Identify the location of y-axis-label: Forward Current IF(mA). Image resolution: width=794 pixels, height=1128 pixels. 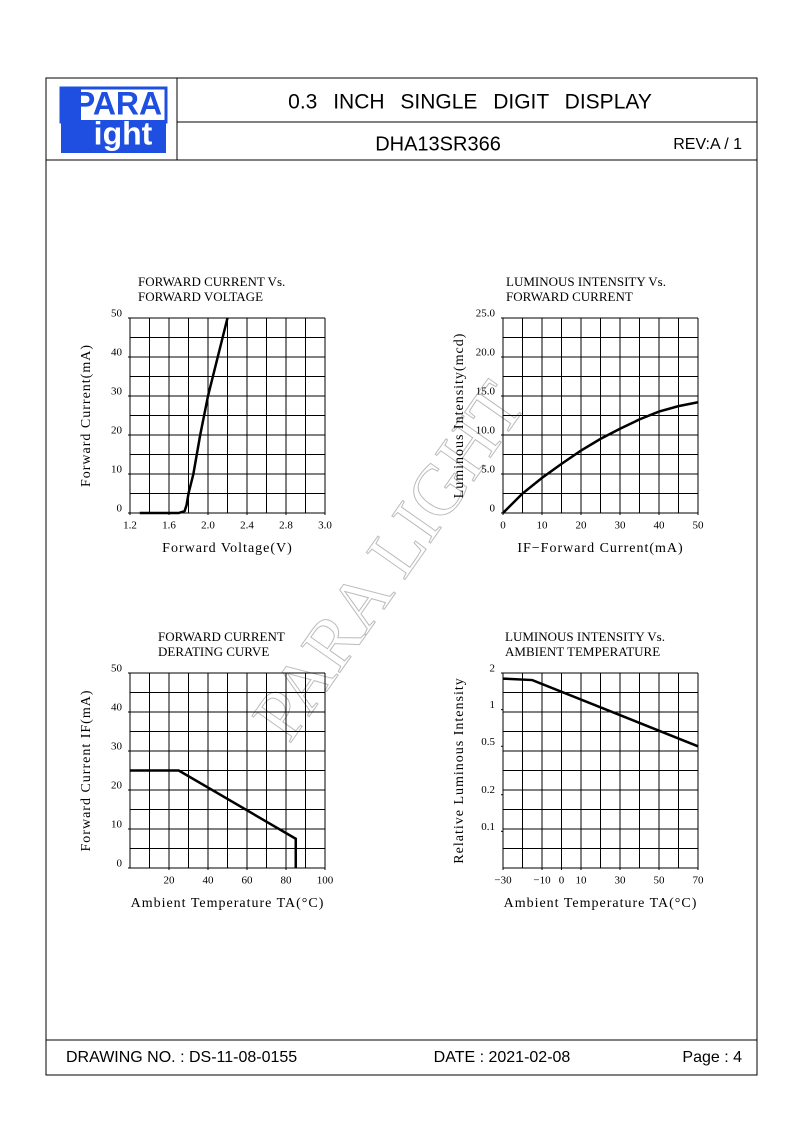
(86, 771).